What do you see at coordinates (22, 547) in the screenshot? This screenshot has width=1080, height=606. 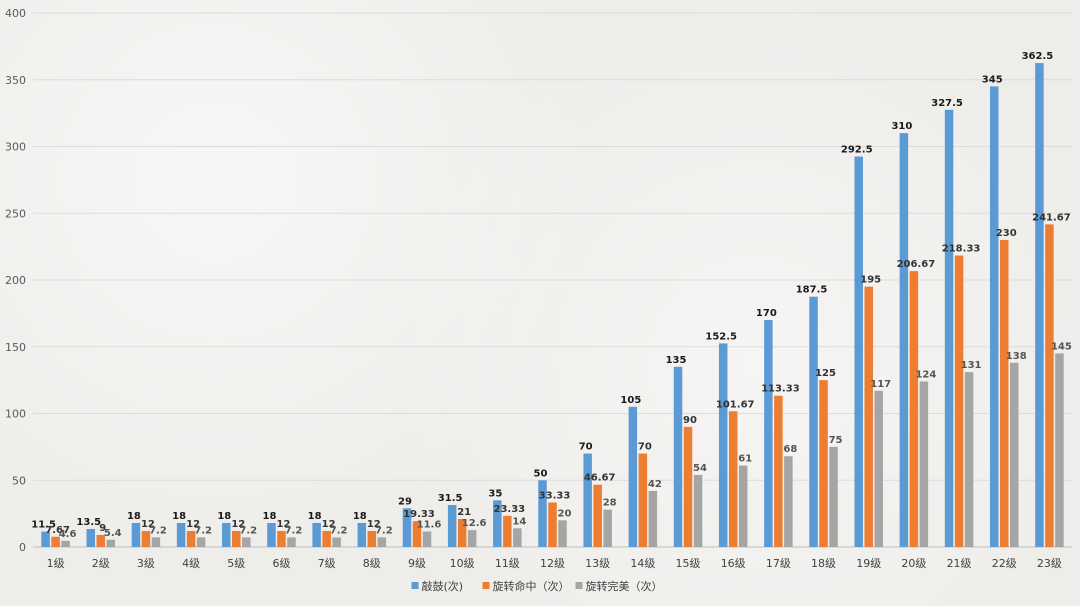 I see `y-tick-label: 0` at bounding box center [22, 547].